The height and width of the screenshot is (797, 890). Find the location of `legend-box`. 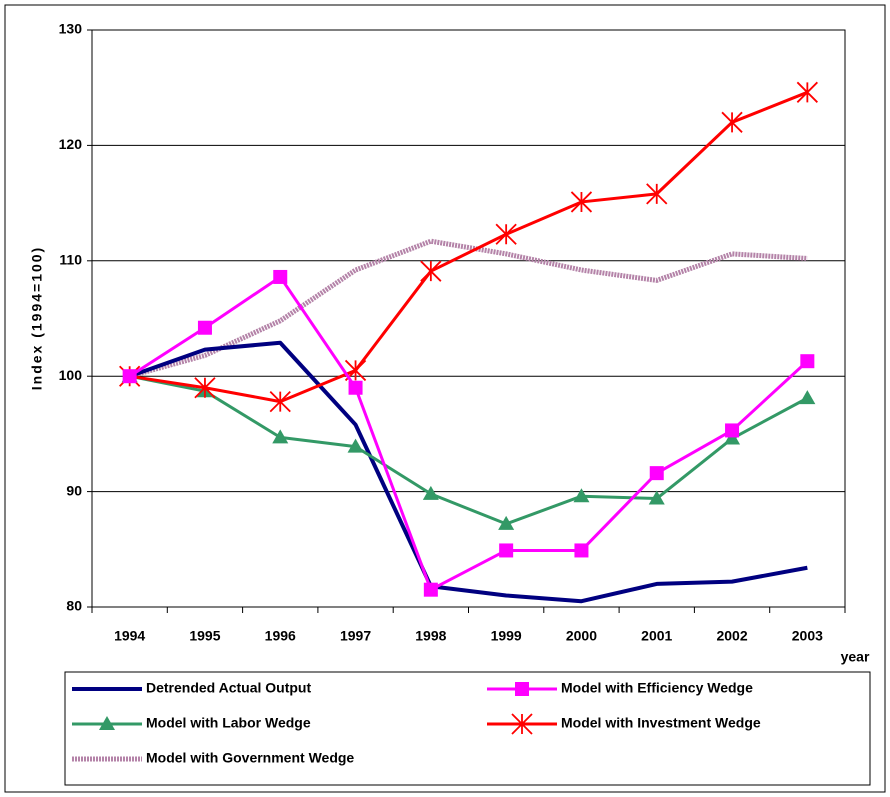

legend-box is located at coordinates (467, 728).